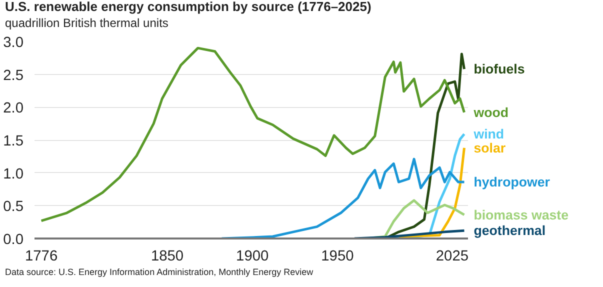 This screenshot has width=603, height=287. I want to click on x-tick-label: 1776, so click(41, 256).